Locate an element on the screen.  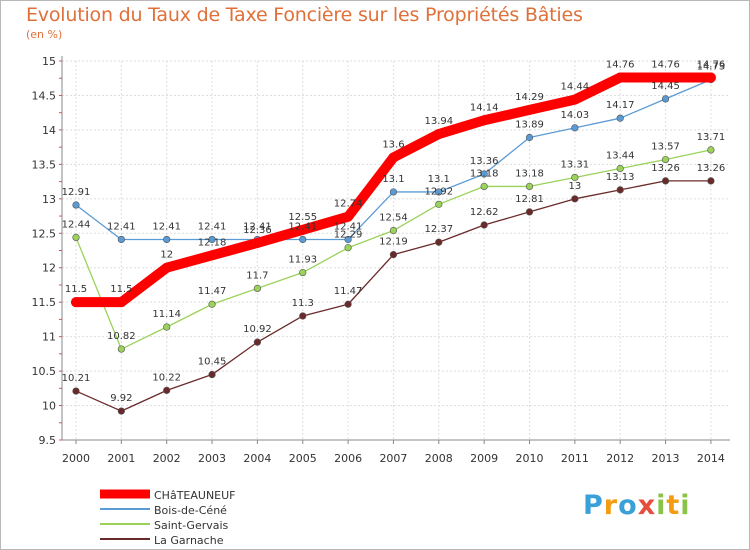
data-label: 13.57 is located at coordinates (665, 147).